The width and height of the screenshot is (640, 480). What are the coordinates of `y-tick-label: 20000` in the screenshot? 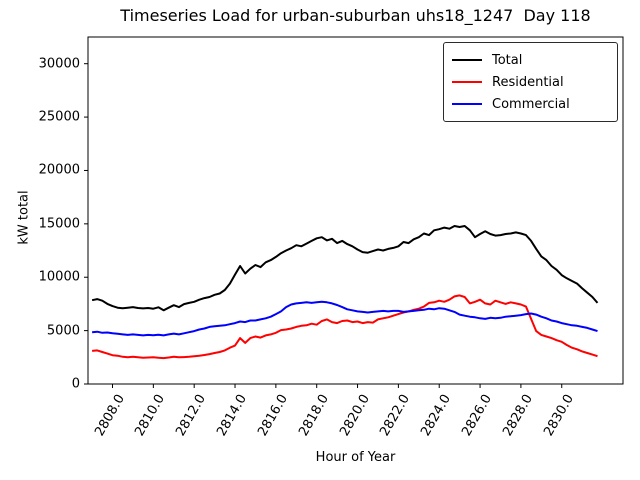 It's located at (59, 170).